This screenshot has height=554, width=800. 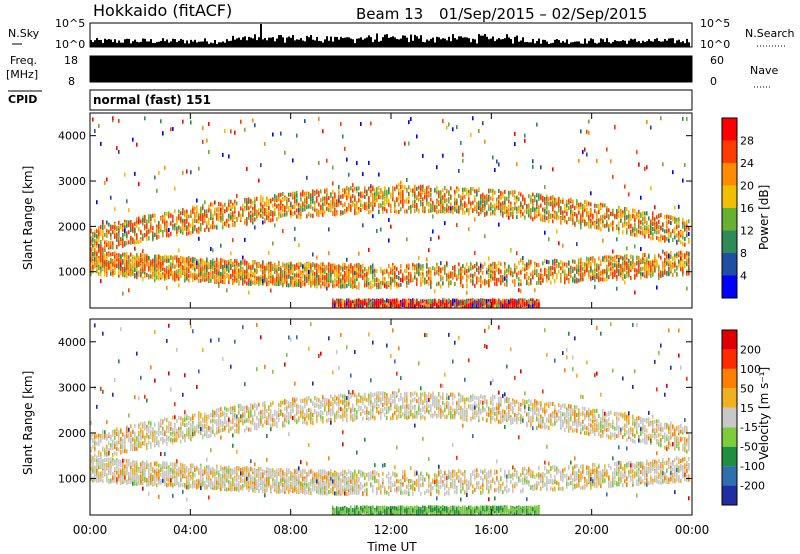 What do you see at coordinates (22, 74) in the screenshot?
I see `freq-unit: [MHz]` at bounding box center [22, 74].